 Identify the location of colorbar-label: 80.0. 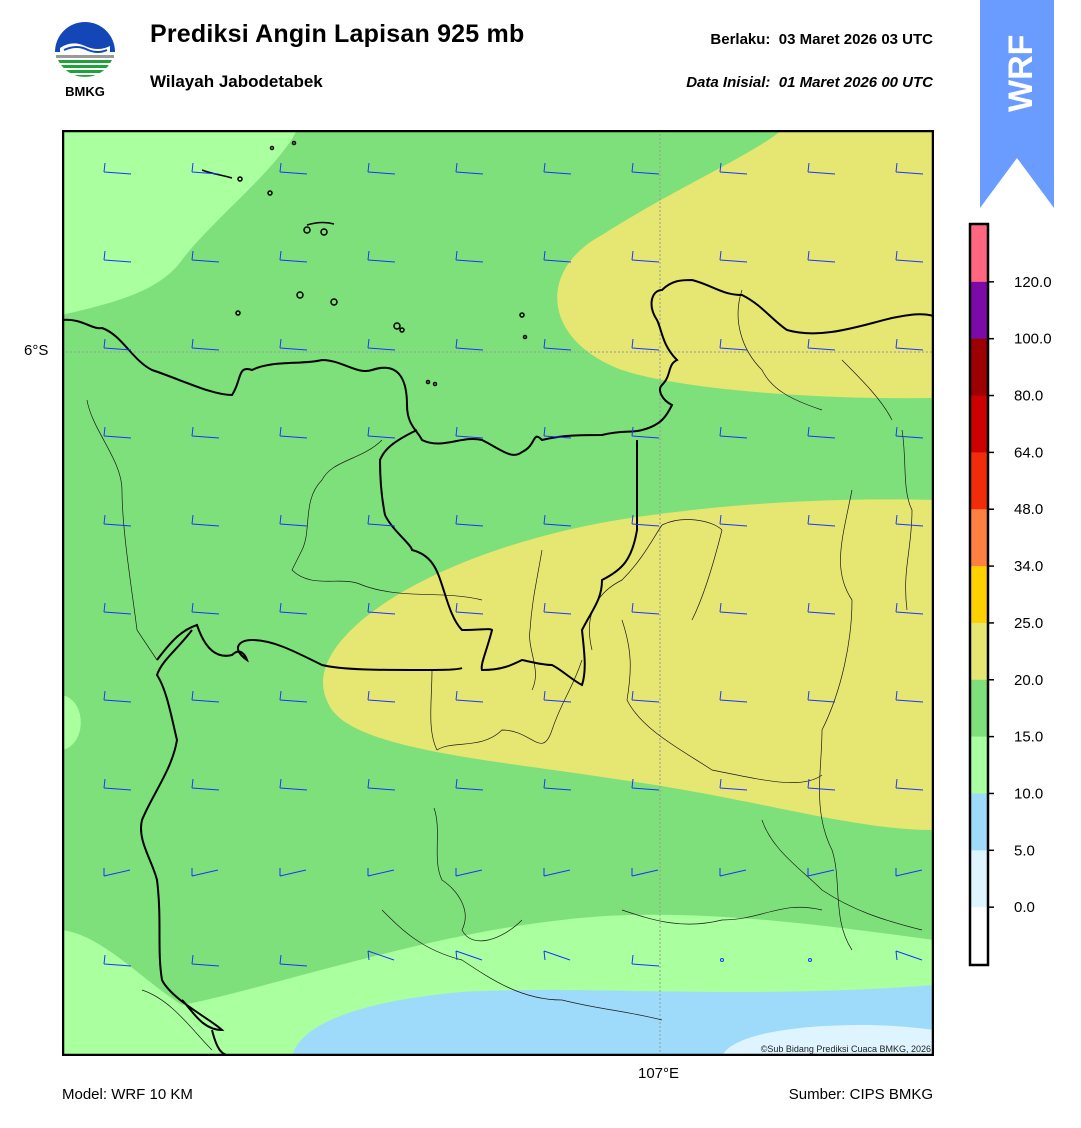
(1028, 396).